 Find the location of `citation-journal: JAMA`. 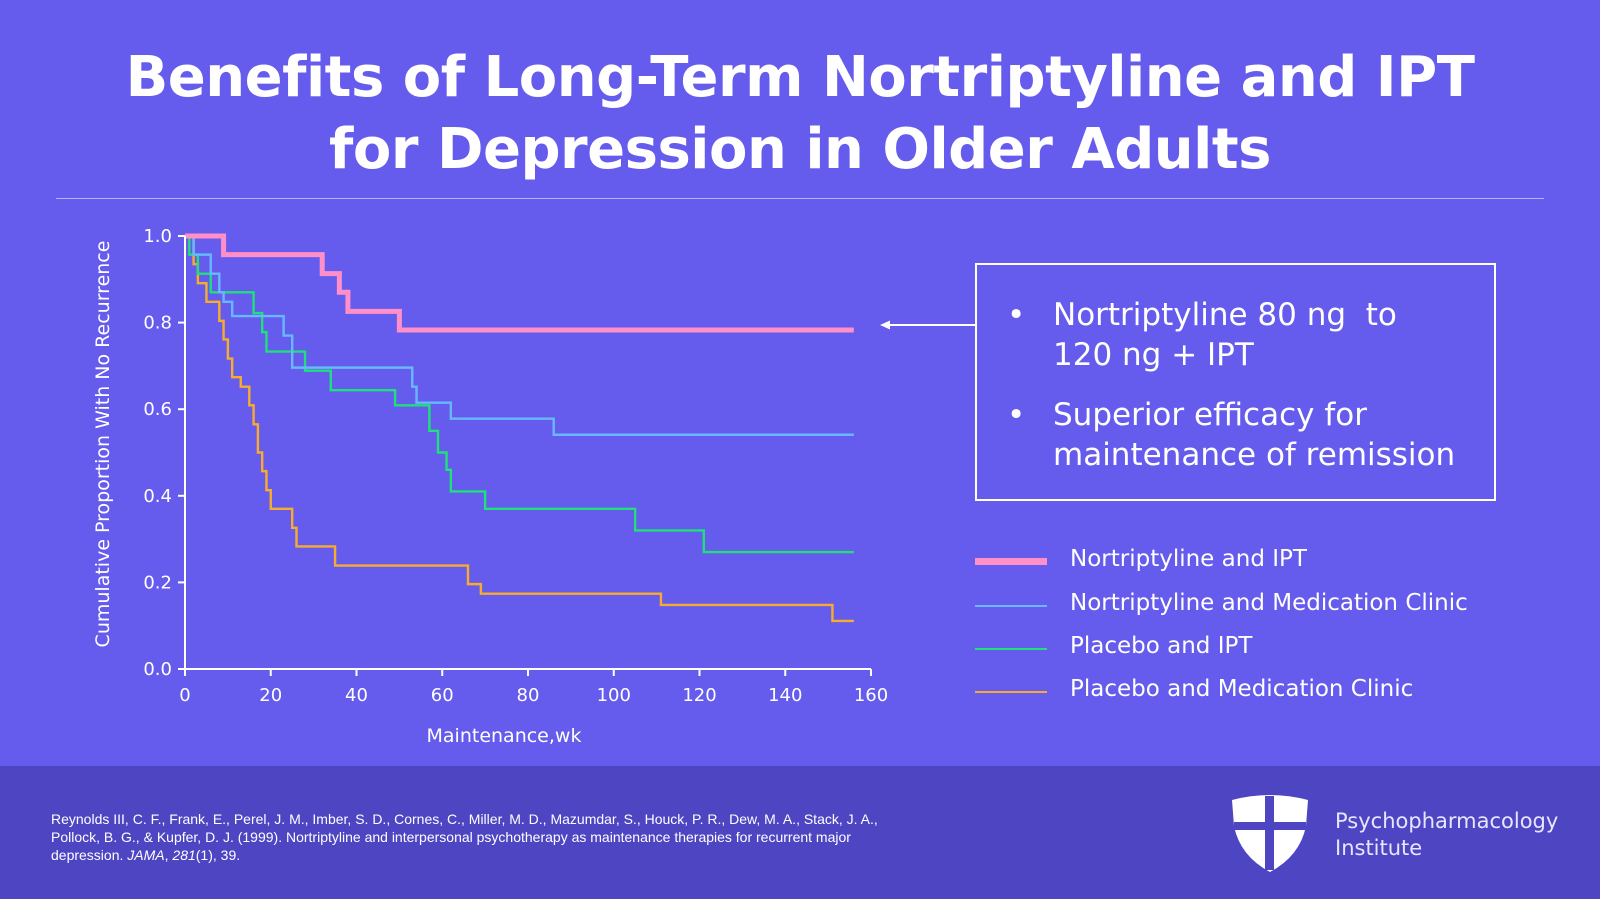

citation-journal: JAMA is located at coordinates (146, 855).